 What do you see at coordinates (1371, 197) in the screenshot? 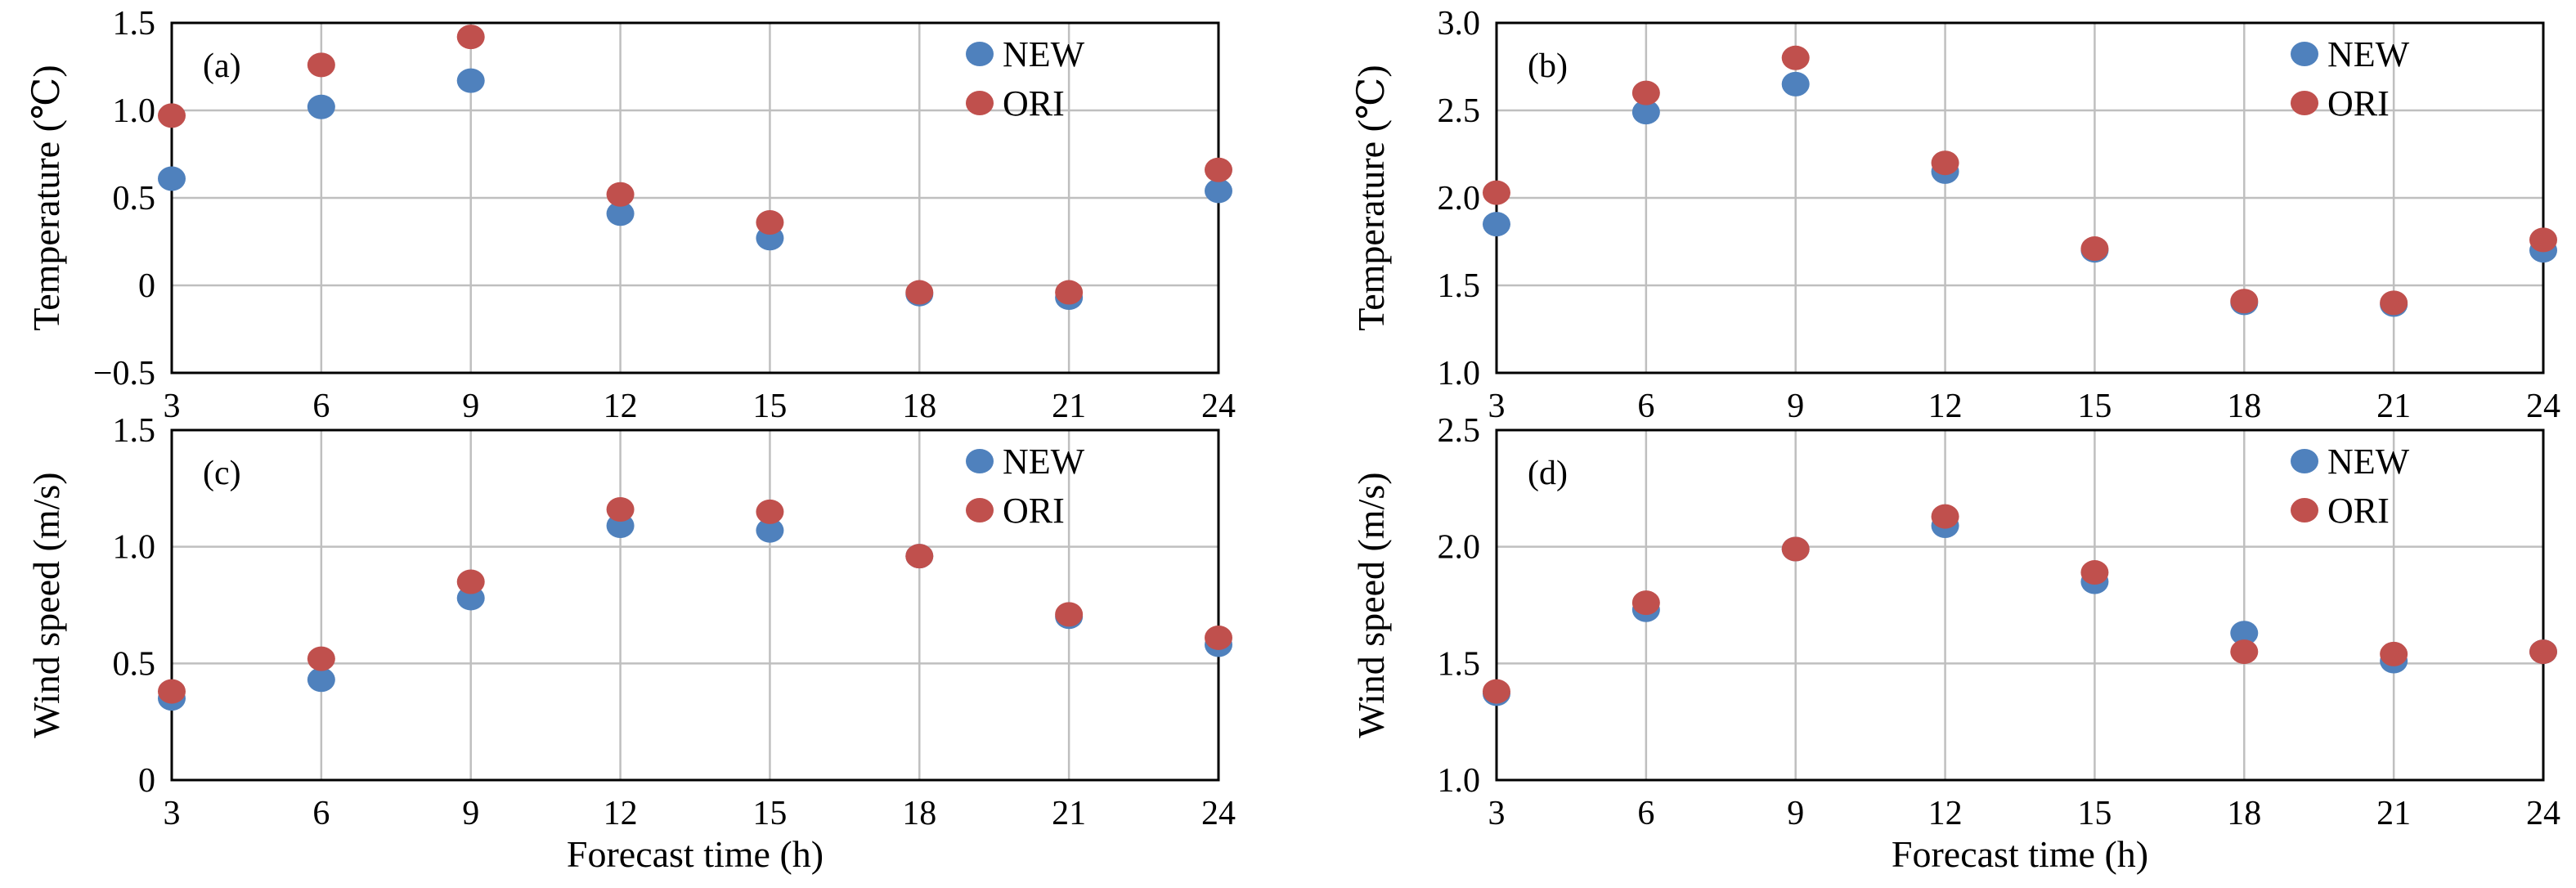
I see `y-axis-label: Temperature (℃)` at bounding box center [1371, 197].